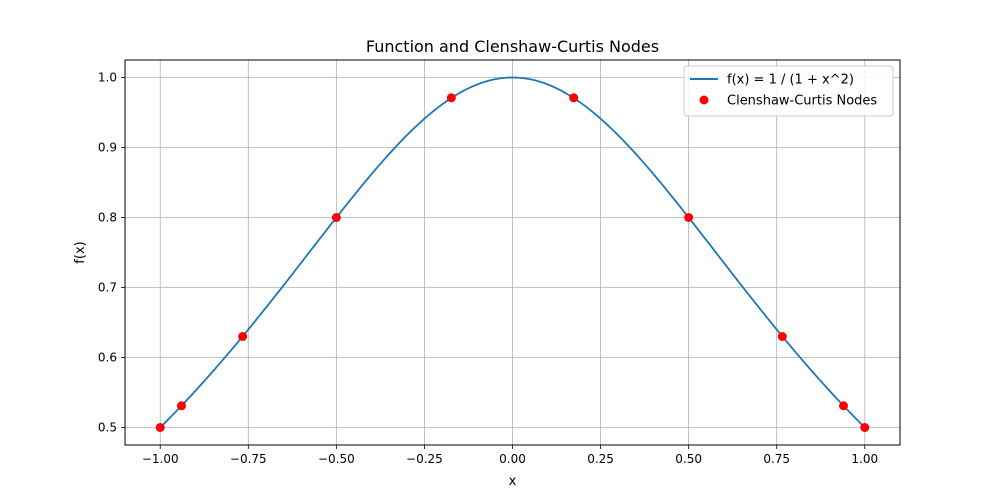 The height and width of the screenshot is (500, 1000). What do you see at coordinates (111, 253) in the screenshot?
I see `y-axis-ticks: 0.5 0.6 0.7 0.8 0.9 1.0` at bounding box center [111, 253].